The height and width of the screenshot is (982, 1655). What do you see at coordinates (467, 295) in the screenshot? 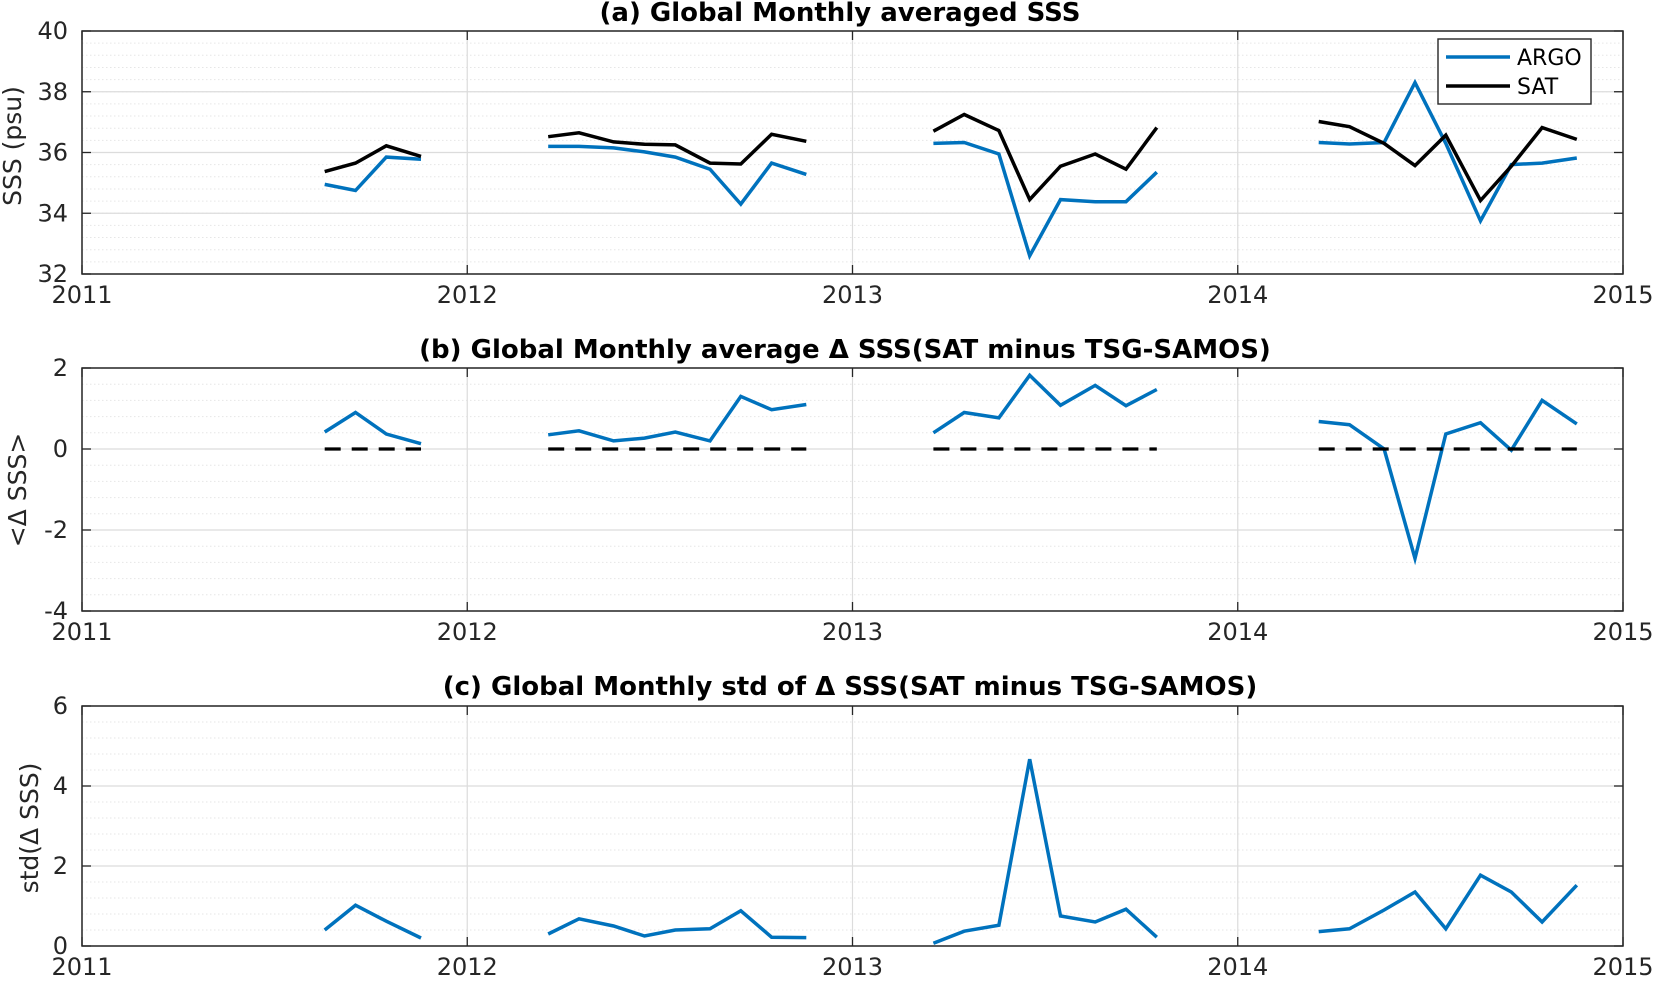
I see `panel-a-x-tick-label: 2012` at bounding box center [467, 295].